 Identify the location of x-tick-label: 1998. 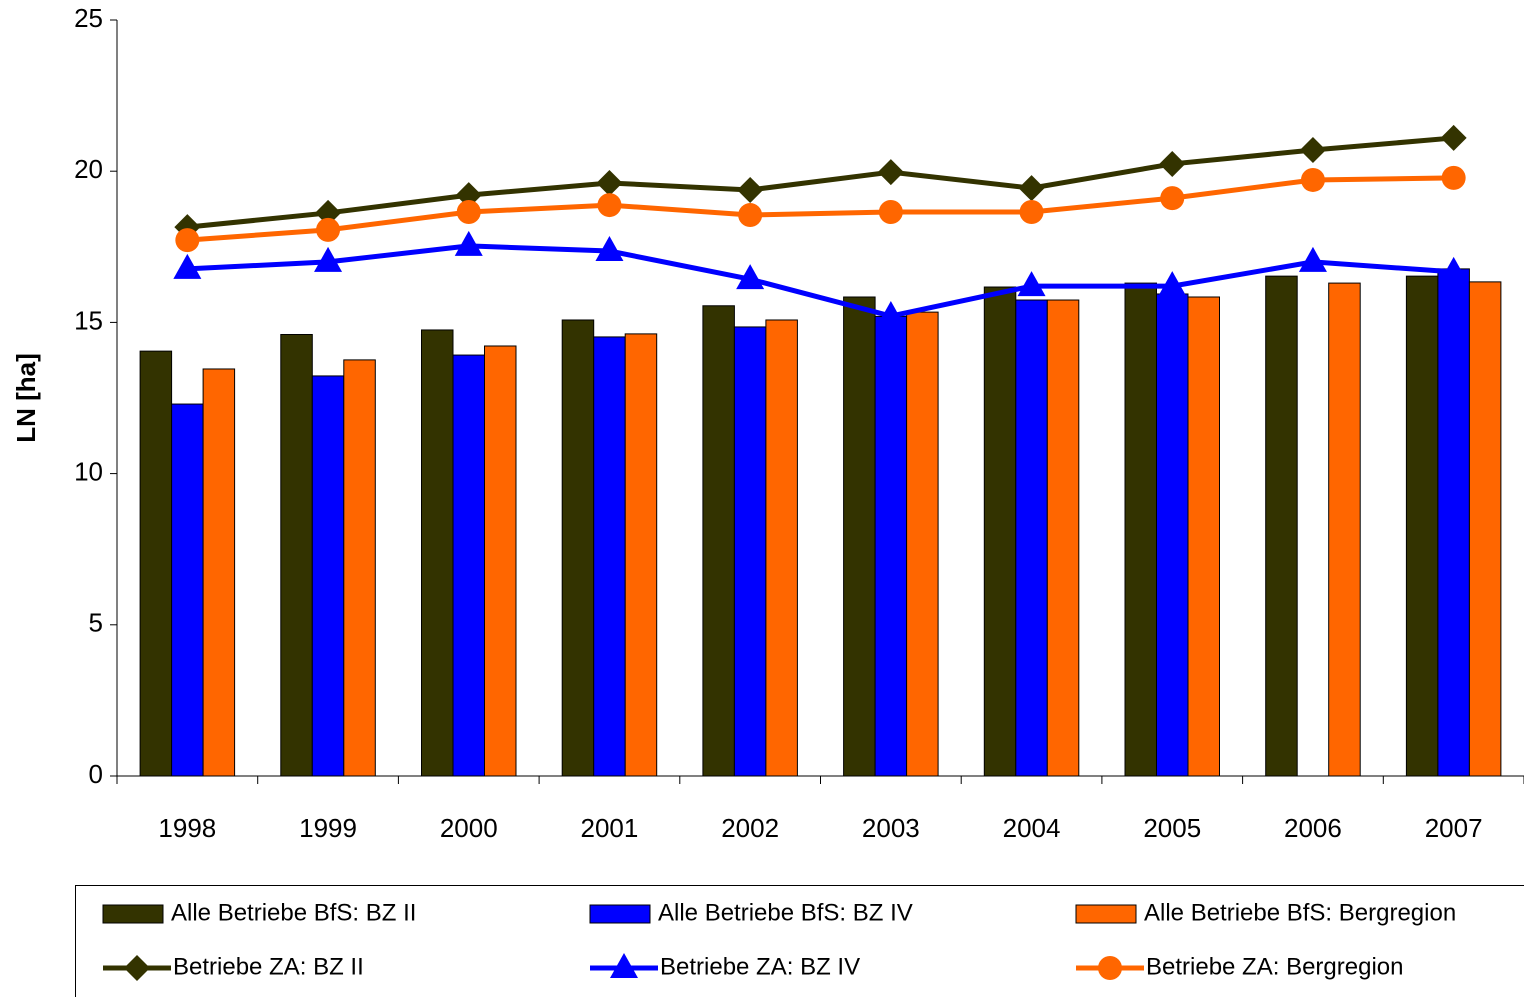
(187, 828).